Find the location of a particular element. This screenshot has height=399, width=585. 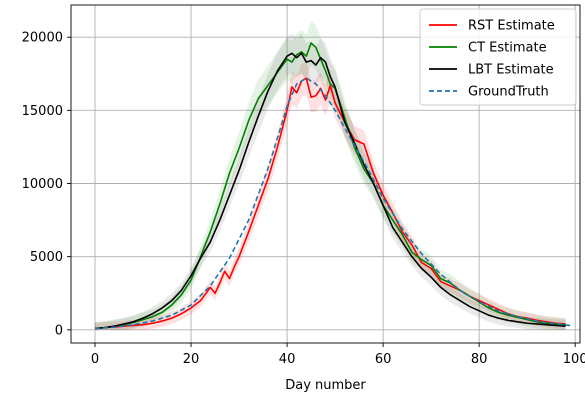

x-tick-label: 100 is located at coordinates (574, 359).